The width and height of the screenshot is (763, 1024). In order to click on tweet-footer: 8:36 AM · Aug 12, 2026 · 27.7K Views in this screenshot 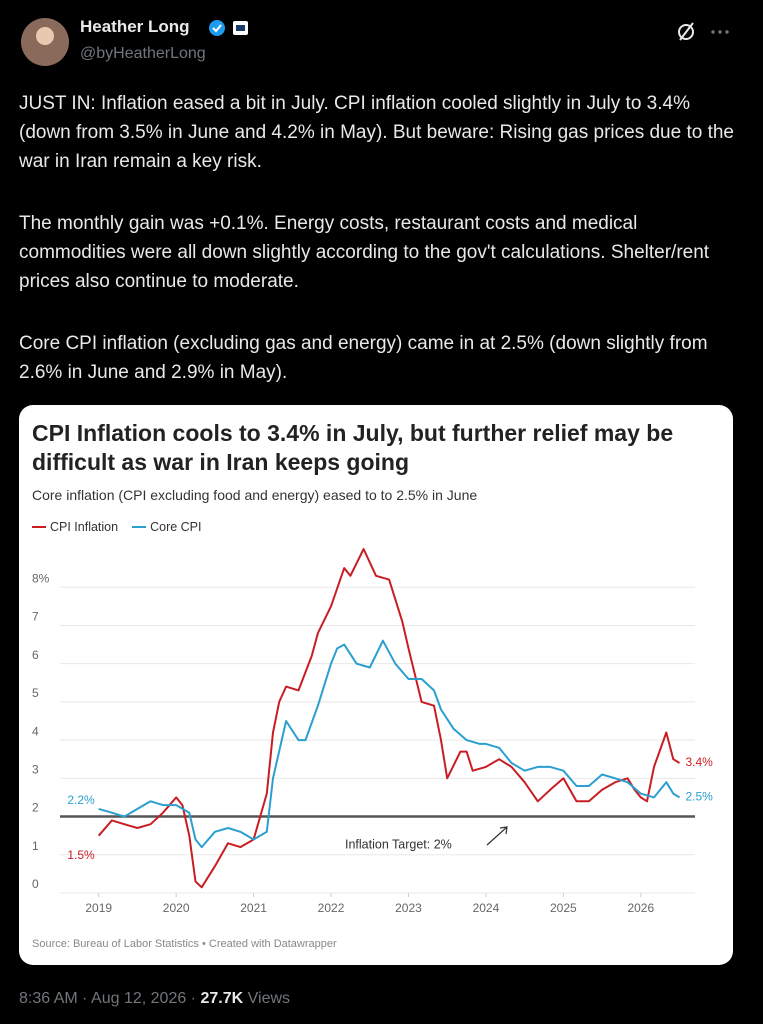, I will do `click(154, 999)`.